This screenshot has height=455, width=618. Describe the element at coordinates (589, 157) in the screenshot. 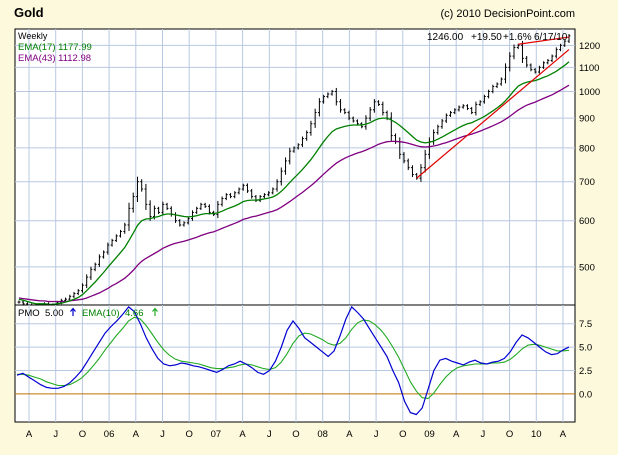

I see `price-y-axis: 500 600 700 800 900 1000 1100 1200` at that location.